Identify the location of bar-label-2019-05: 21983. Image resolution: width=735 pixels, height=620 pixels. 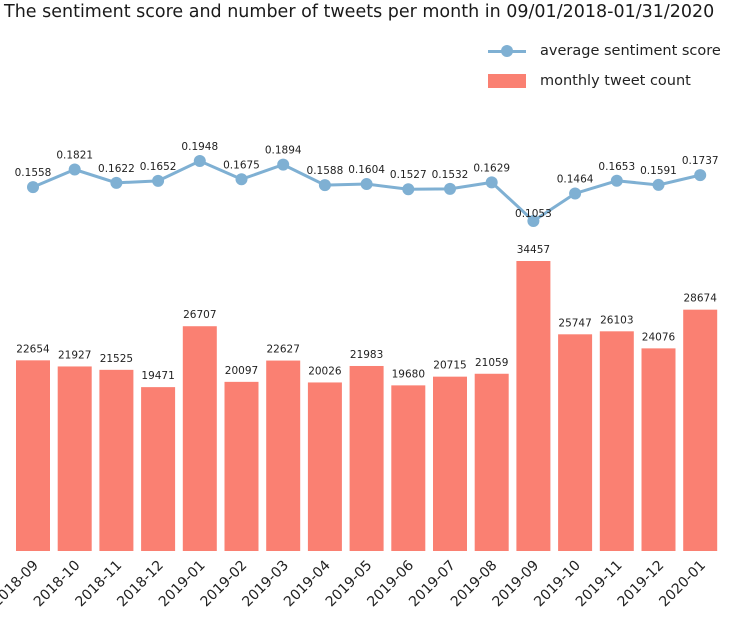
(366, 355).